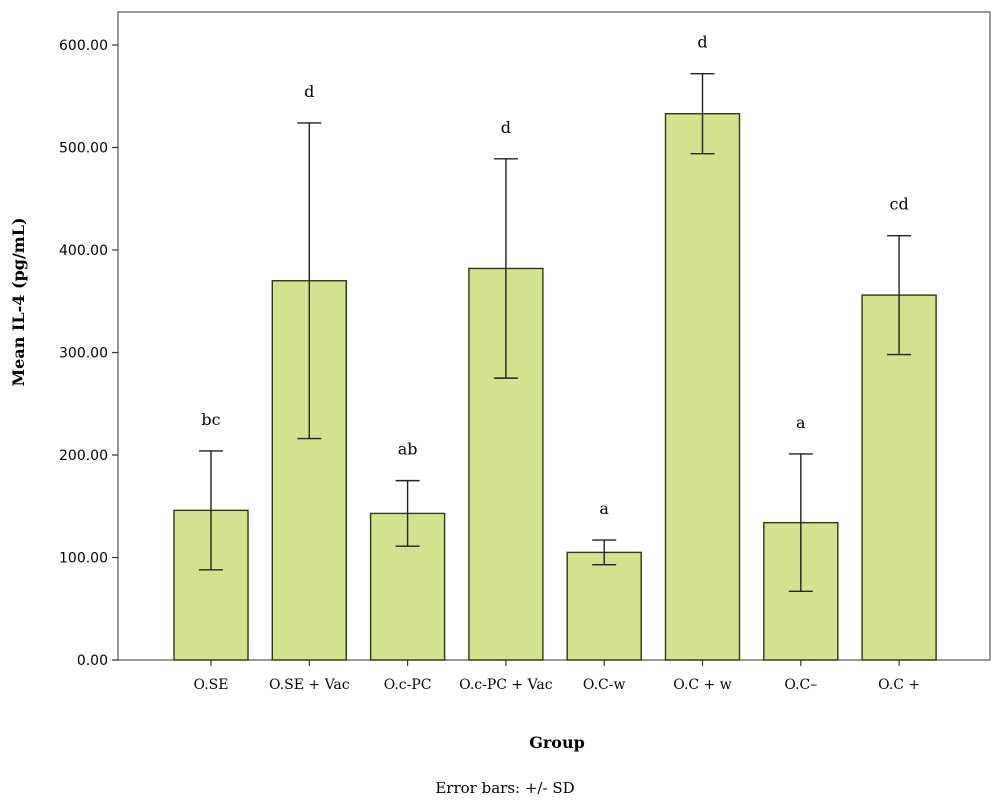  Describe the element at coordinates (800, 685) in the screenshot. I see `x-category-label: O.C–` at that location.